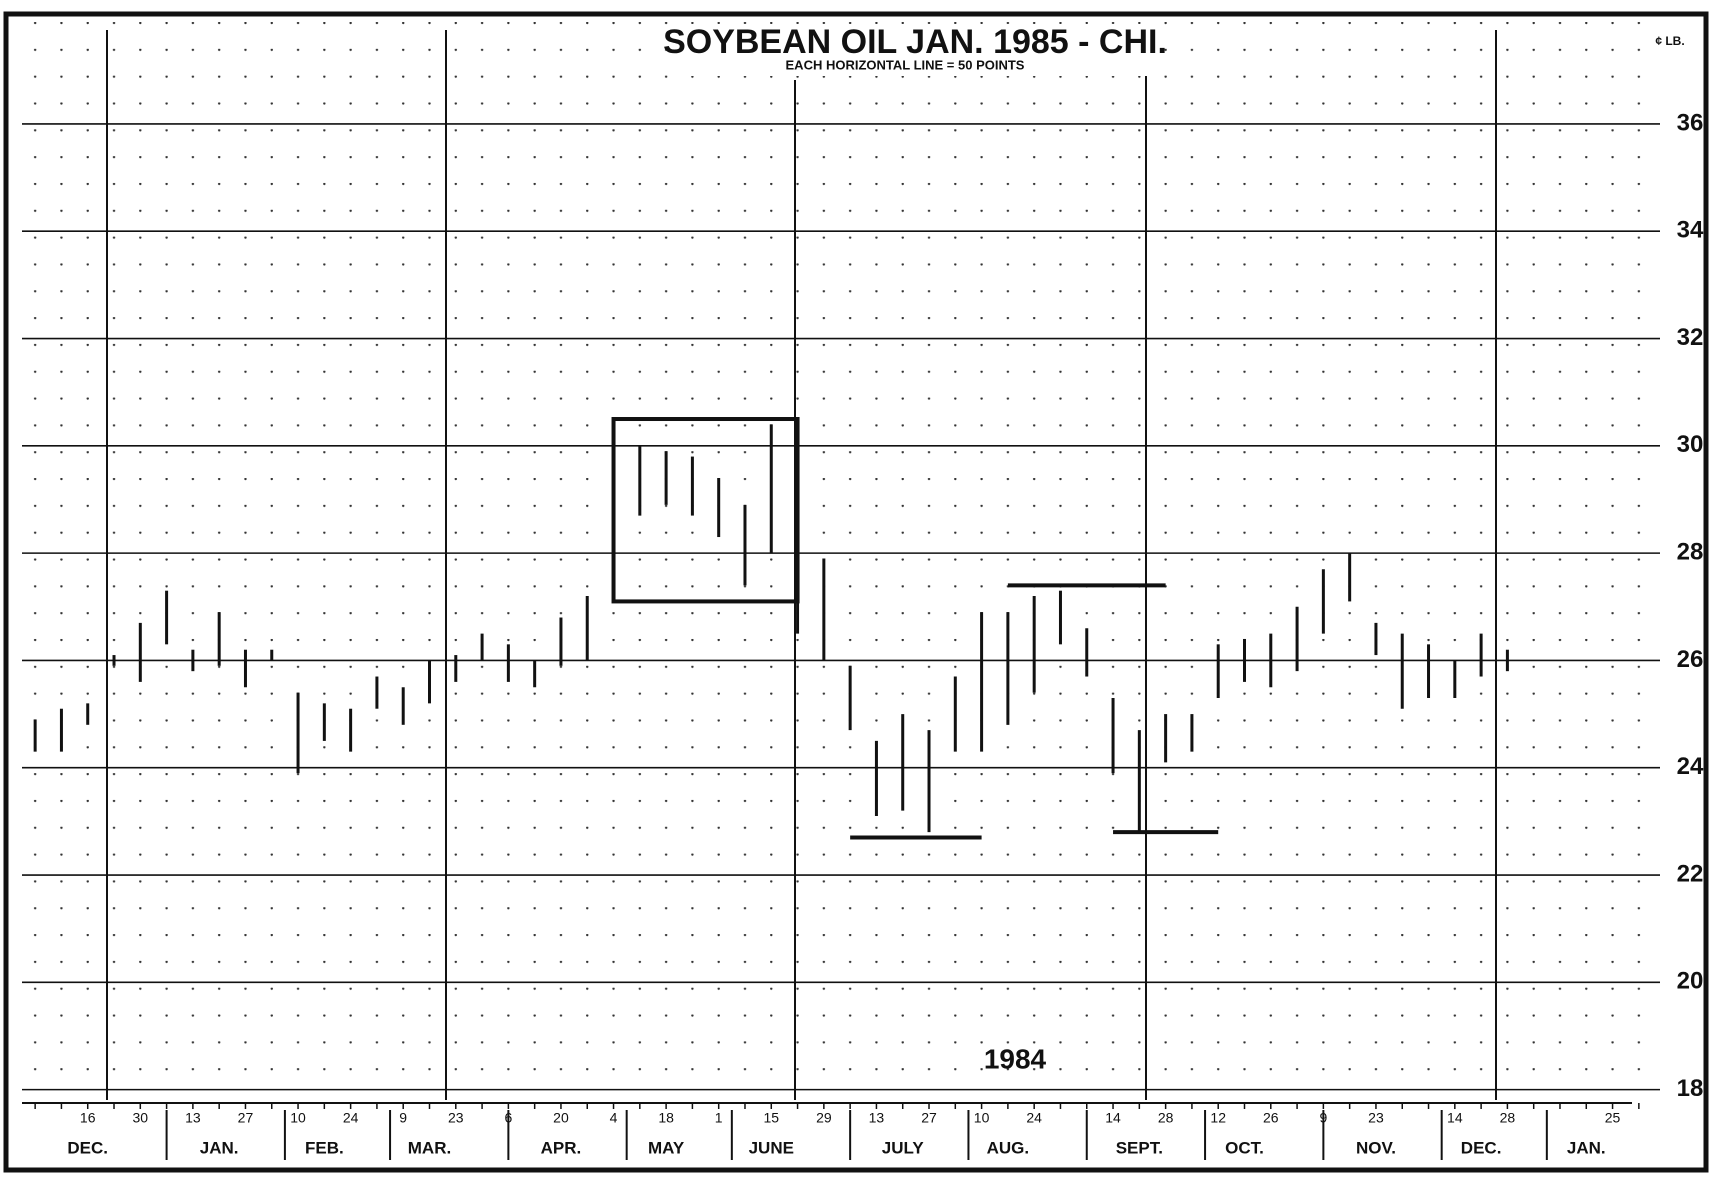  Describe the element at coordinates (1690, 230) in the screenshot. I see `y-tick-label: 34` at that location.